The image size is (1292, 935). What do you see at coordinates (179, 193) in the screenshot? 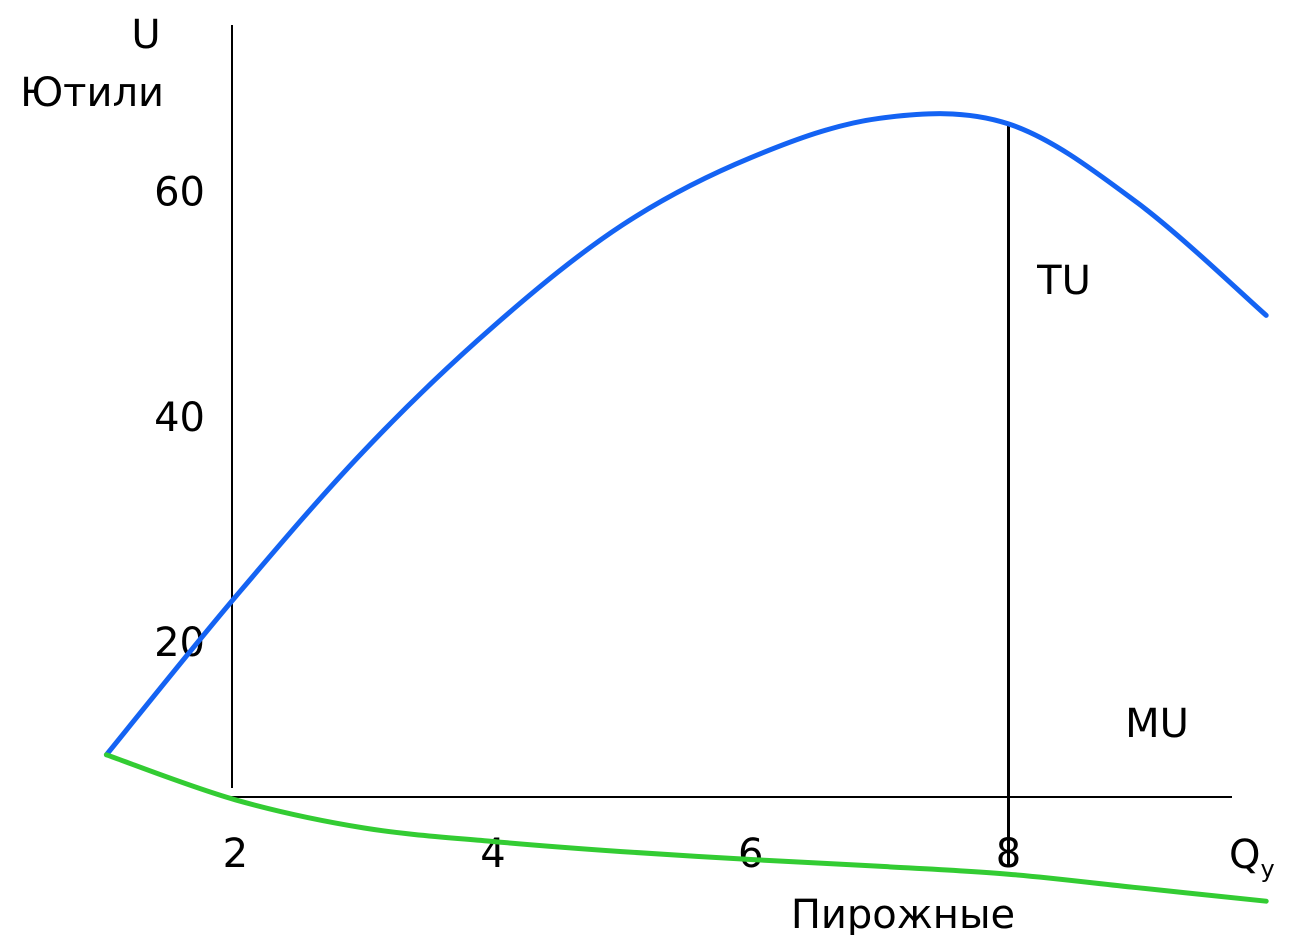
I see `y-tick-label: 60` at bounding box center [179, 193].